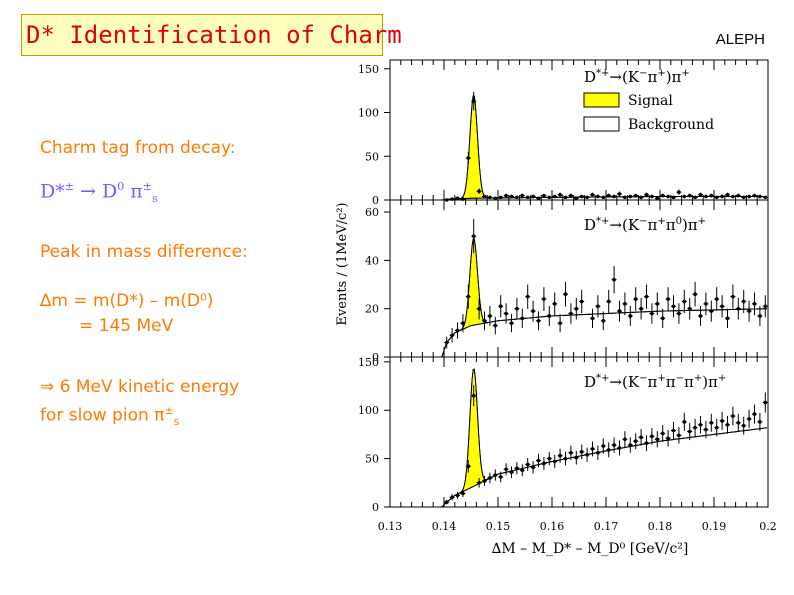 This screenshot has width=794, height=595. Describe the element at coordinates (660, 526) in the screenshot. I see `x-tick-label: 0.18` at that location.